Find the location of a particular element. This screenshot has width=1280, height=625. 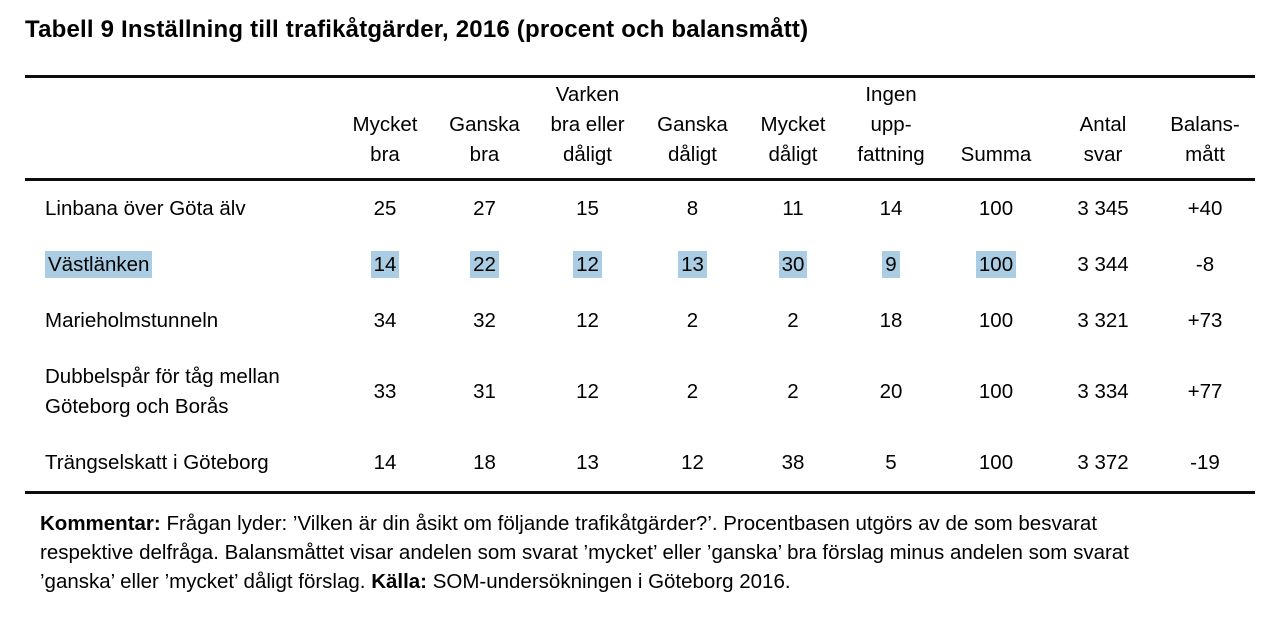

cell-value: 3 321 is located at coordinates (1103, 320).